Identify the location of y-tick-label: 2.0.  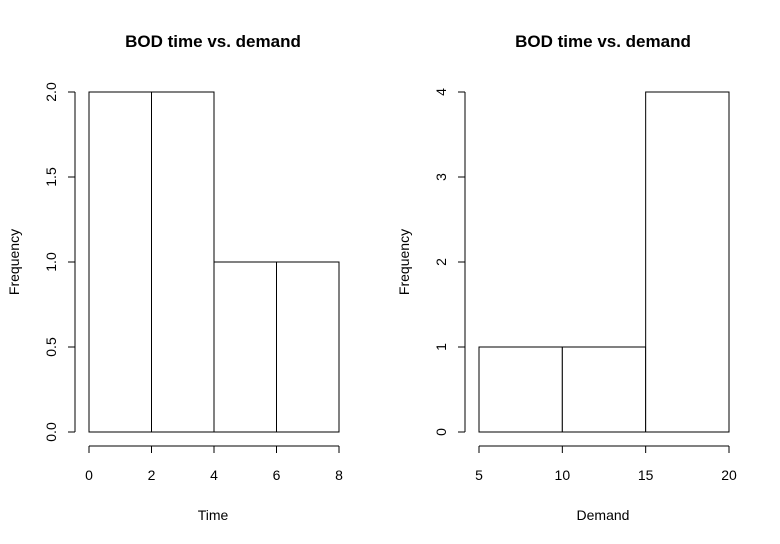
(51, 92).